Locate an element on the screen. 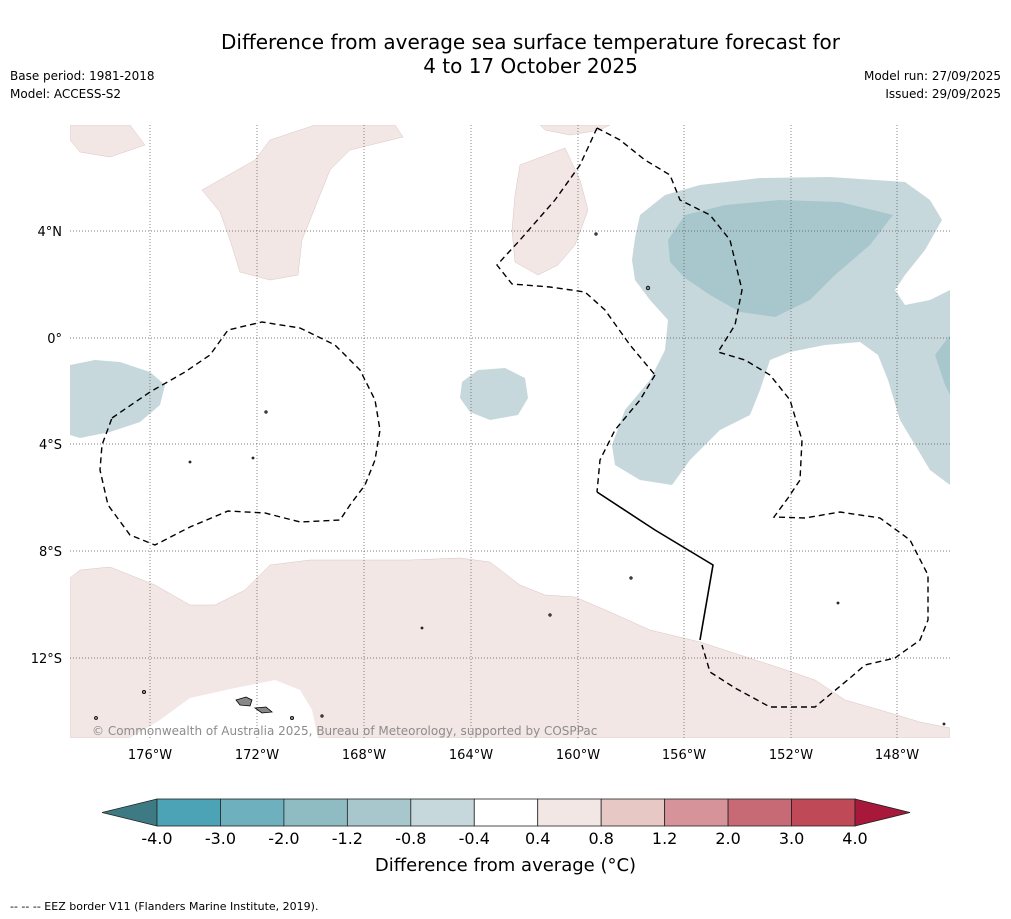 Image resolution: width=1011 pixels, height=919 pixels. meta-right: Model run: 27/09/2025 Issued: 29/09/2025 is located at coordinates (932, 85).